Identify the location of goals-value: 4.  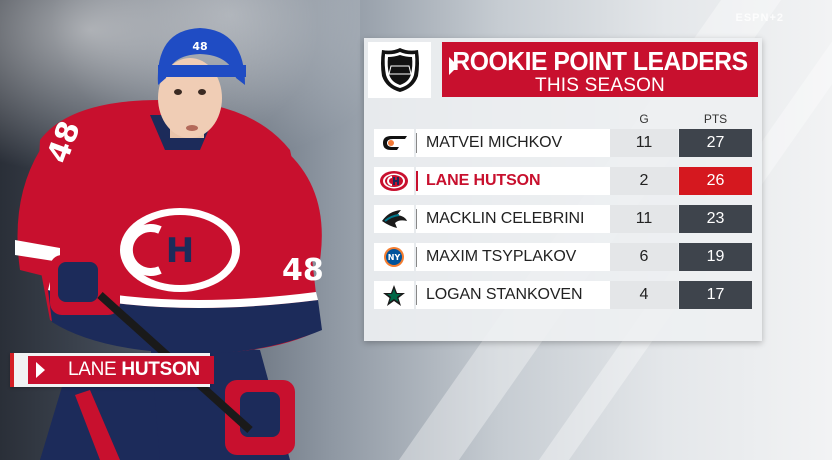
(644, 295).